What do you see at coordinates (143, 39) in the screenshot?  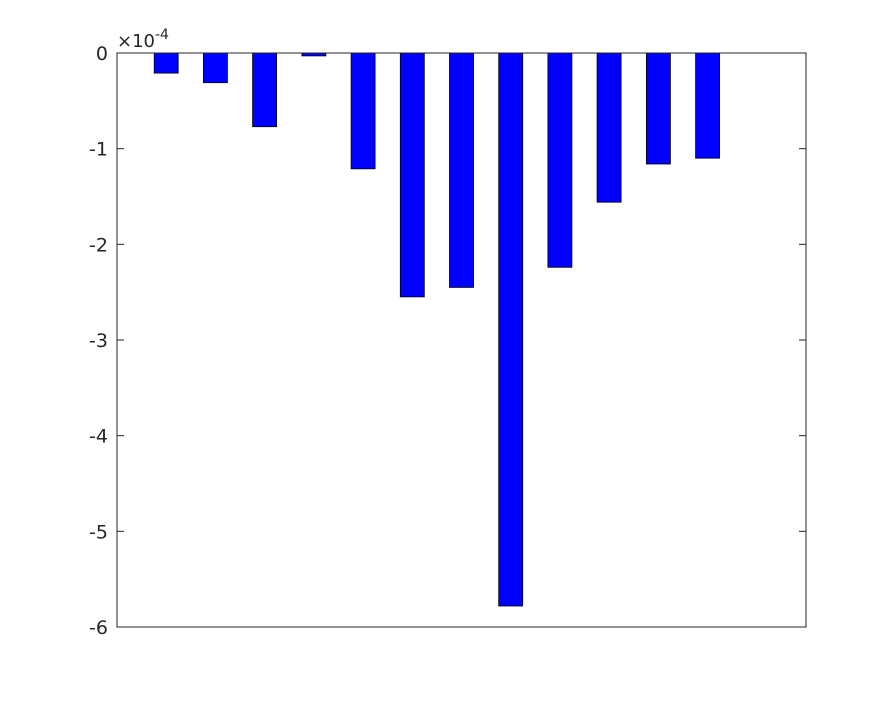 I see `axis-scale-multiplier: ×10⁻⁴` at bounding box center [143, 39].